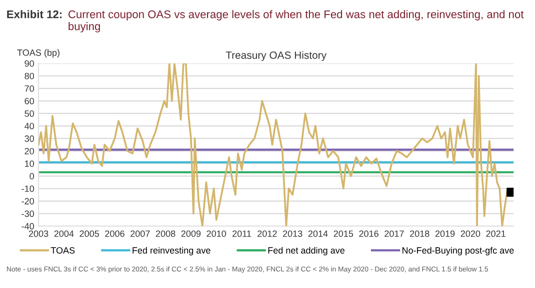 Image resolution: width=535 pixels, height=288 pixels. Describe the element at coordinates (420, 233) in the screenshot. I see `x-tick-label: 2018` at that location.